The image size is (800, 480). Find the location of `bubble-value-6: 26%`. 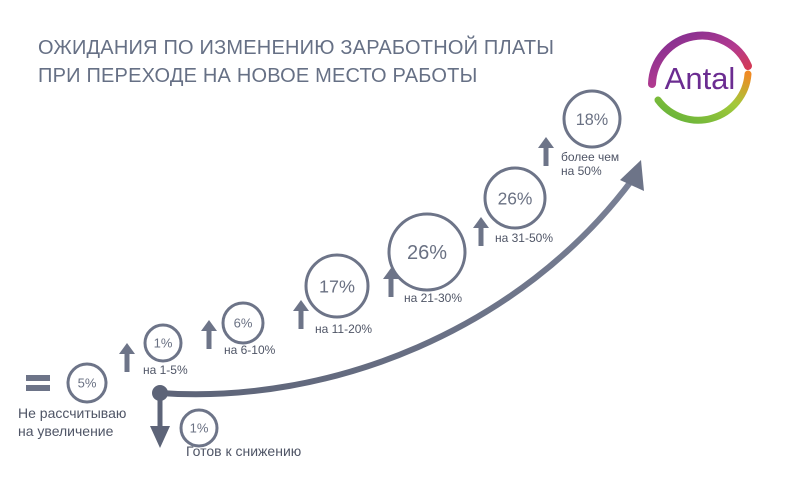

bubble-value-6: 26% is located at coordinates (515, 198).